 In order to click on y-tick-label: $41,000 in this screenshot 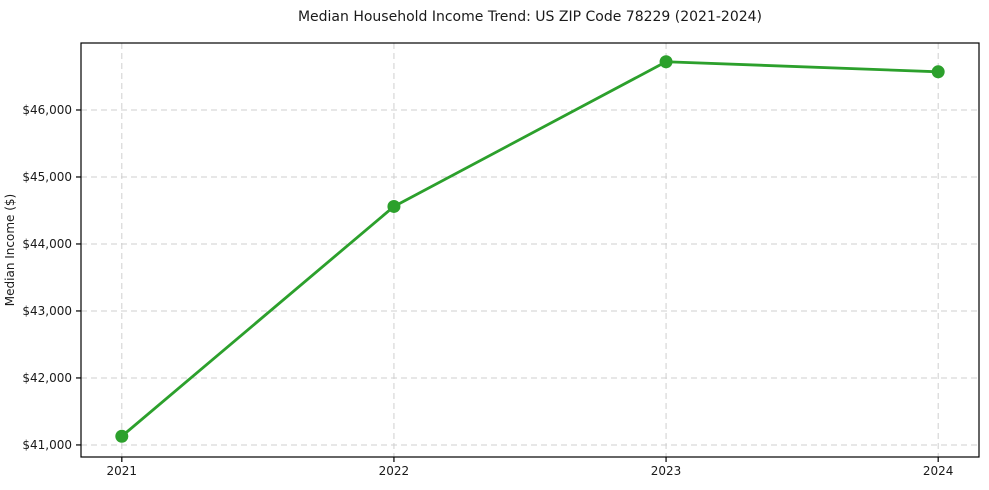, I will do `click(47, 445)`.